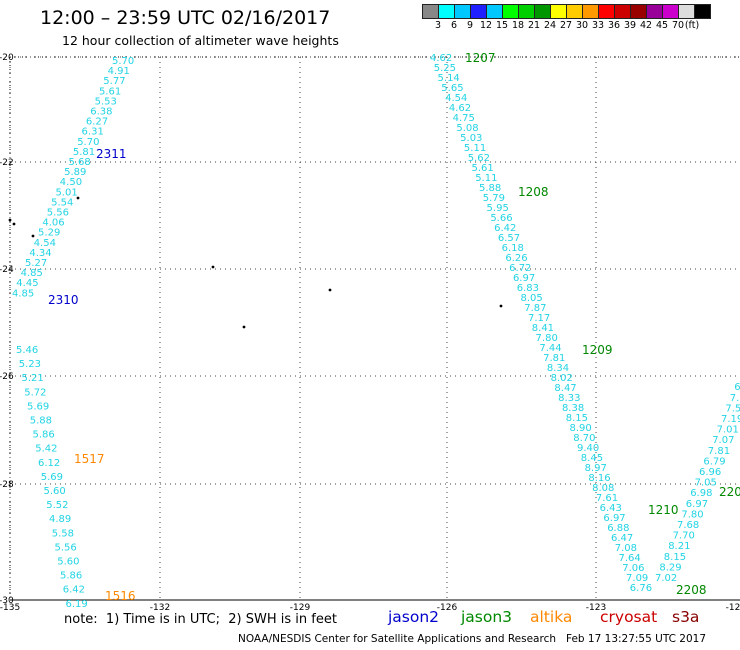  Describe the element at coordinates (447, 608) in the screenshot. I see `lon-tick-label: -126` at that location.